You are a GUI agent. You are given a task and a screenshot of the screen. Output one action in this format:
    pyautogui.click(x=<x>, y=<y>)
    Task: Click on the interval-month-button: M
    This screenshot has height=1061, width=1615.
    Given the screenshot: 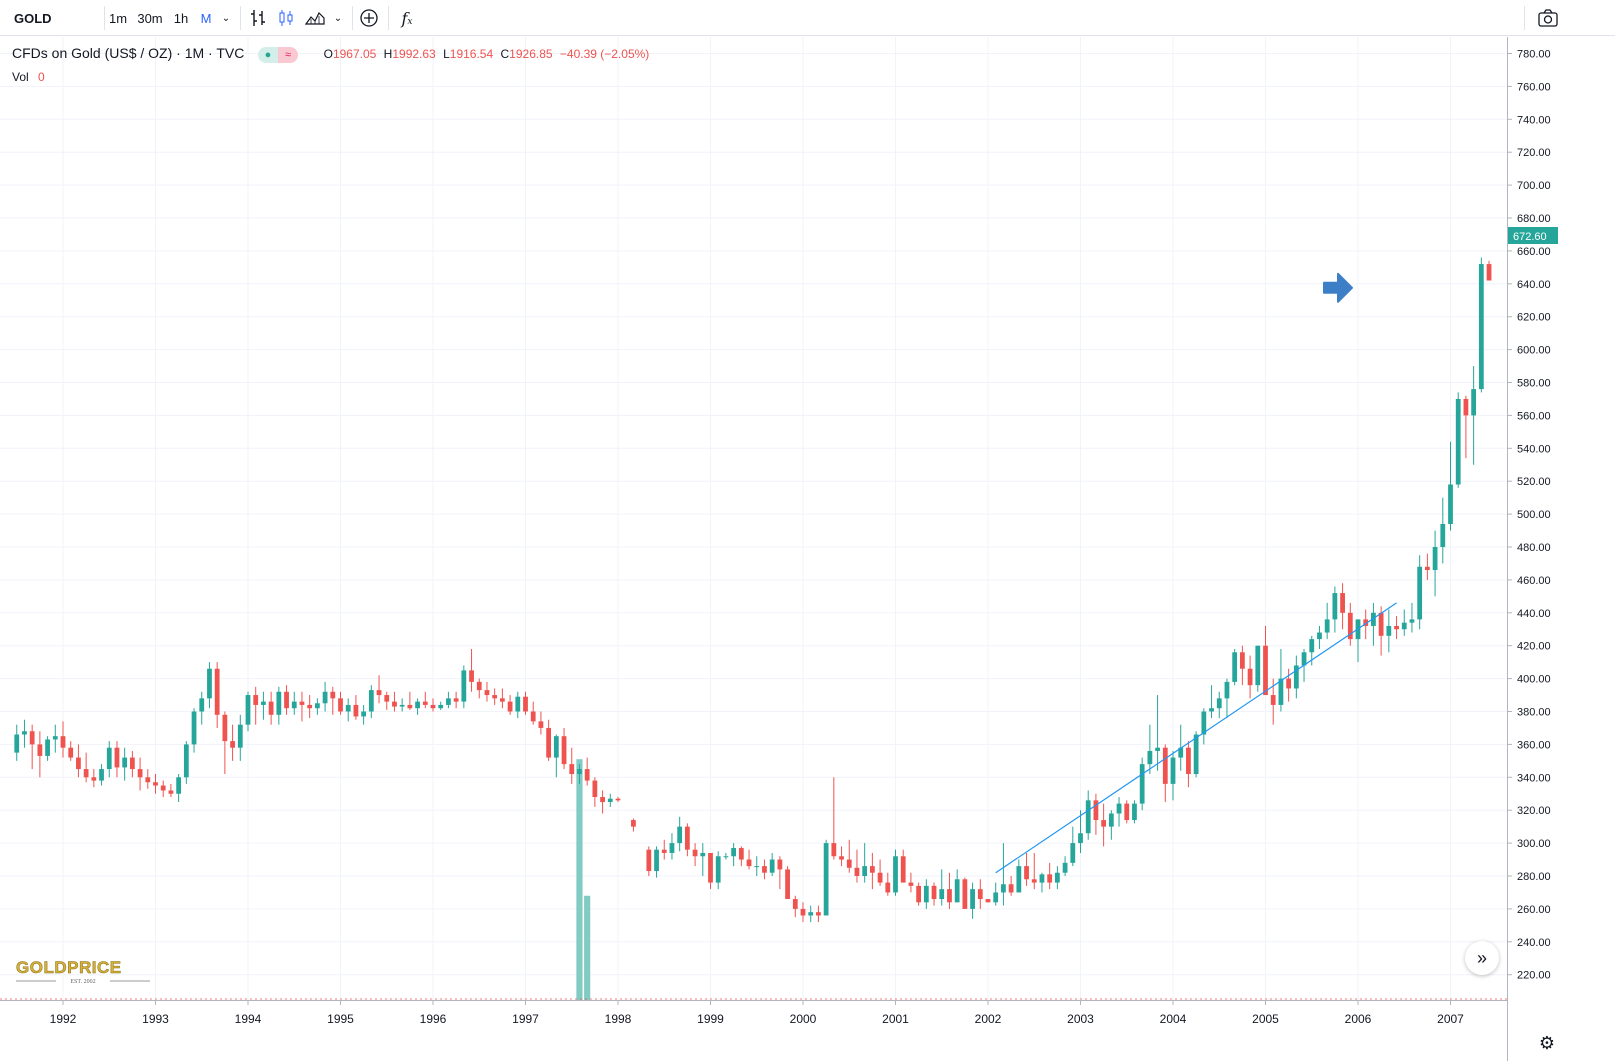 What is the action you would take?
    pyautogui.click(x=206, y=18)
    